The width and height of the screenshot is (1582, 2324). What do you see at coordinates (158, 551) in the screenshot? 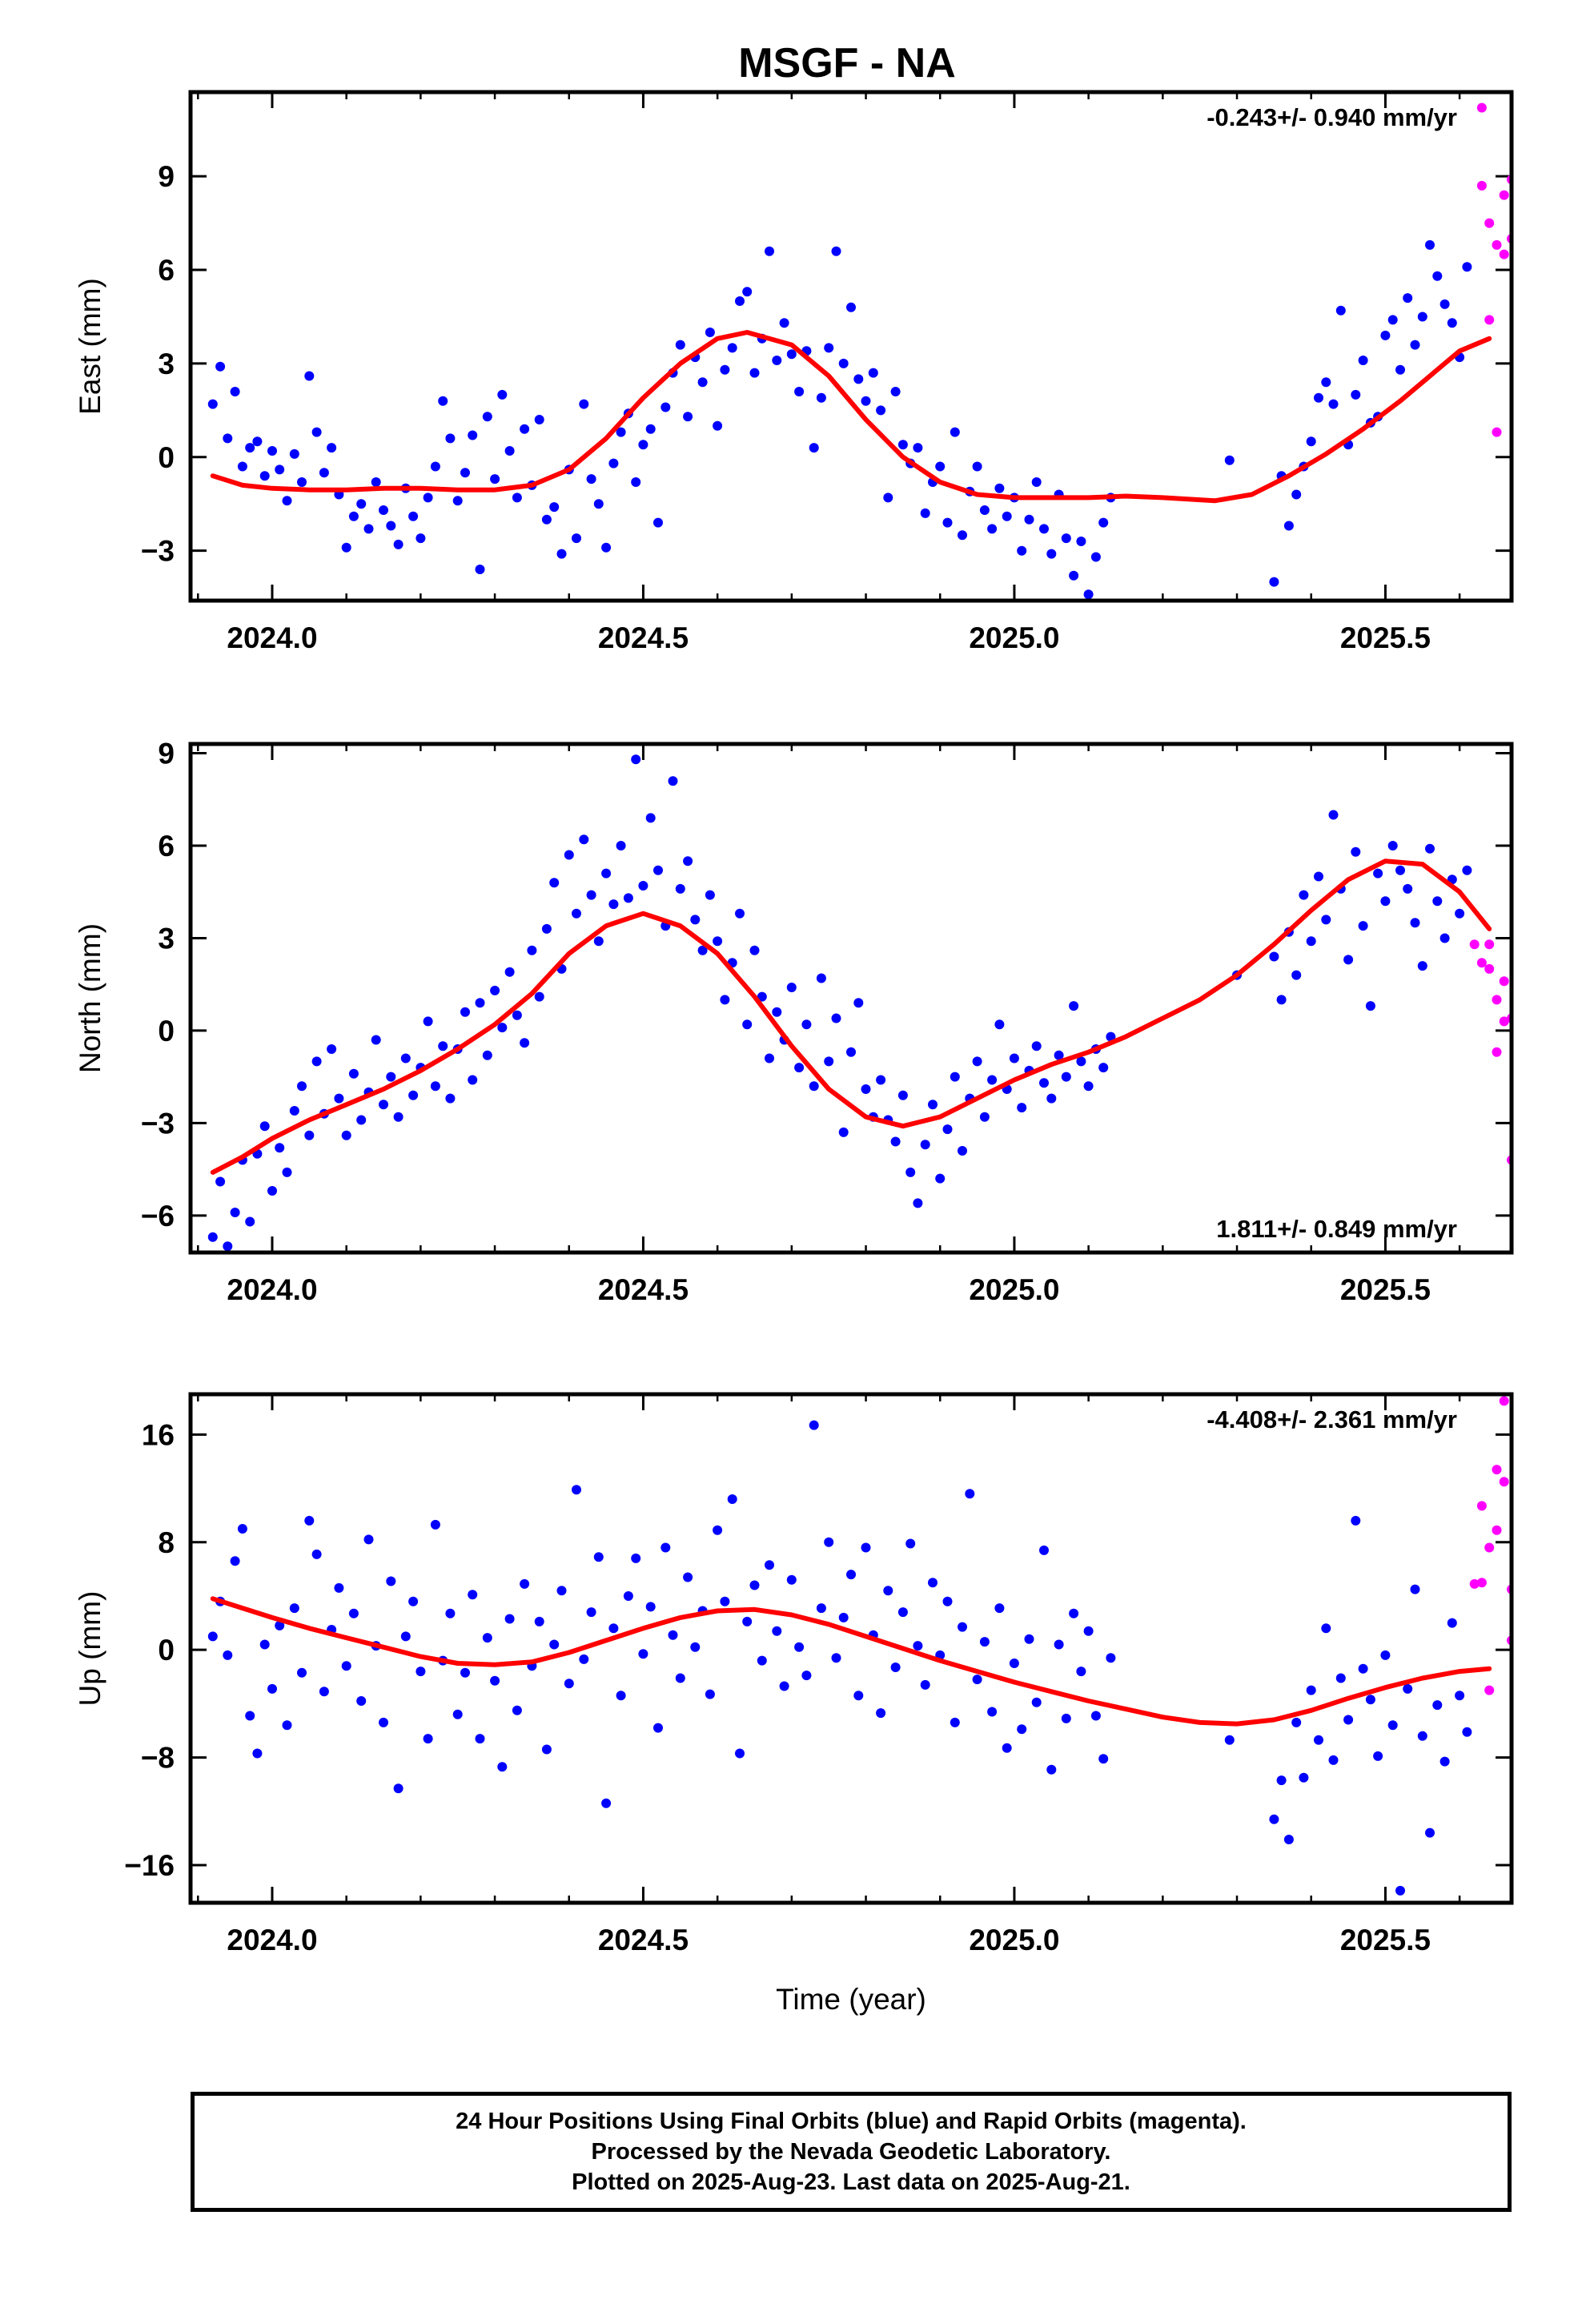
I see `y-tick-label: −3` at bounding box center [158, 551].